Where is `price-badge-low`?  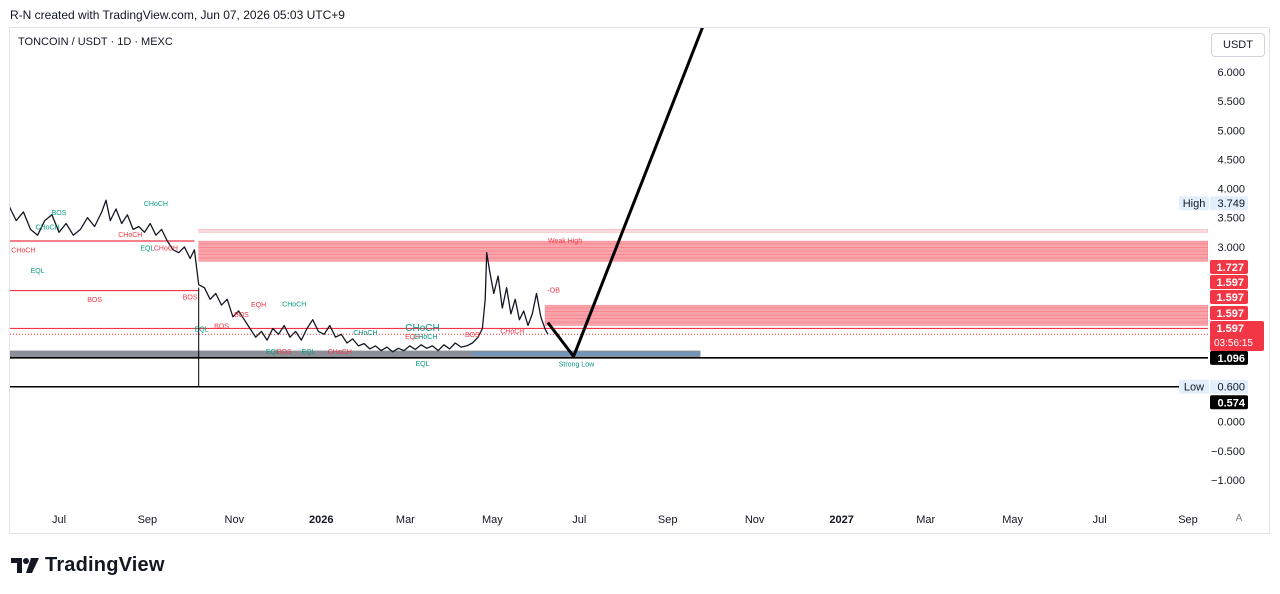
price-badge-low is located at coordinates (1229, 402).